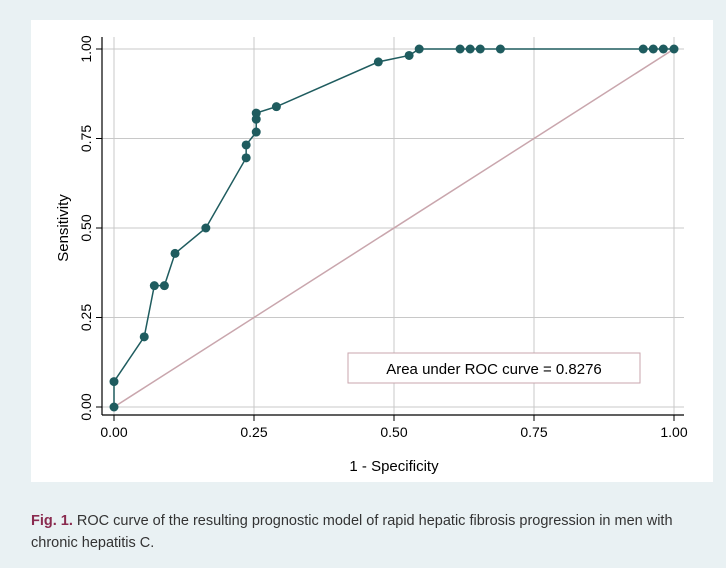 The width and height of the screenshot is (726, 568). Describe the element at coordinates (86, 227) in the screenshot. I see `y-tick-label: 0.50` at that location.